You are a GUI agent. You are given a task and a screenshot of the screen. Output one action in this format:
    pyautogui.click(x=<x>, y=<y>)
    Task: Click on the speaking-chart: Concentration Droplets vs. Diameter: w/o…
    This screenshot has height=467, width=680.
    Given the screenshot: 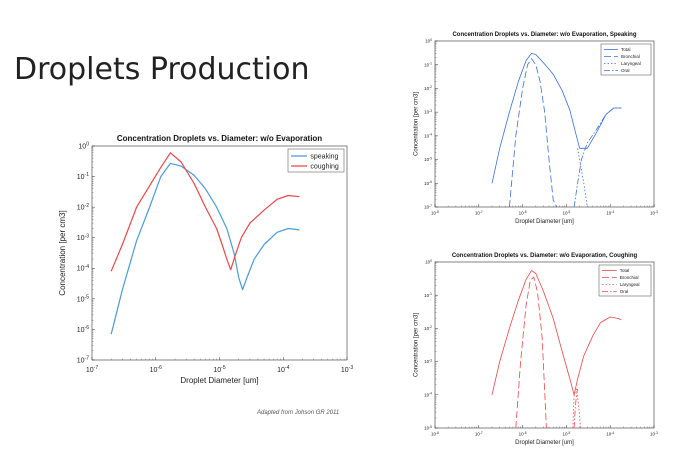 What is the action you would take?
    pyautogui.click(x=535, y=128)
    